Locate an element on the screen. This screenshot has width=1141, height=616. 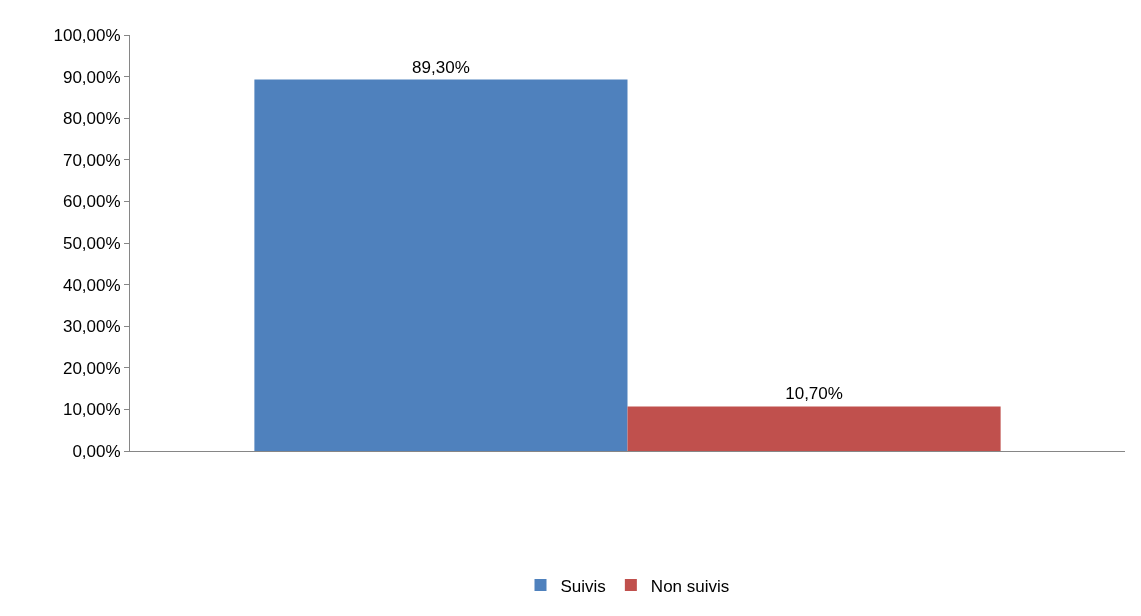
y-tick-label: 80,00% is located at coordinates (91, 119).